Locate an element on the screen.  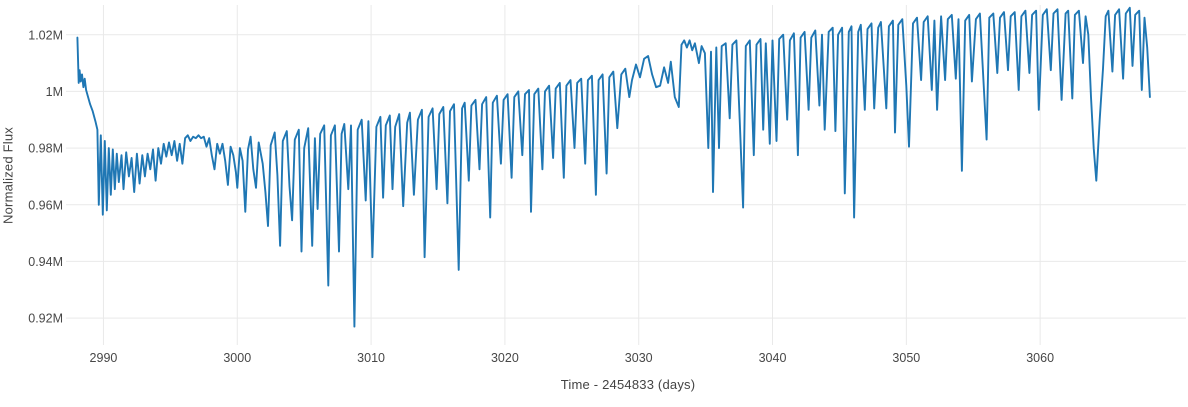
x-tick-label: 3010 is located at coordinates (371, 358).